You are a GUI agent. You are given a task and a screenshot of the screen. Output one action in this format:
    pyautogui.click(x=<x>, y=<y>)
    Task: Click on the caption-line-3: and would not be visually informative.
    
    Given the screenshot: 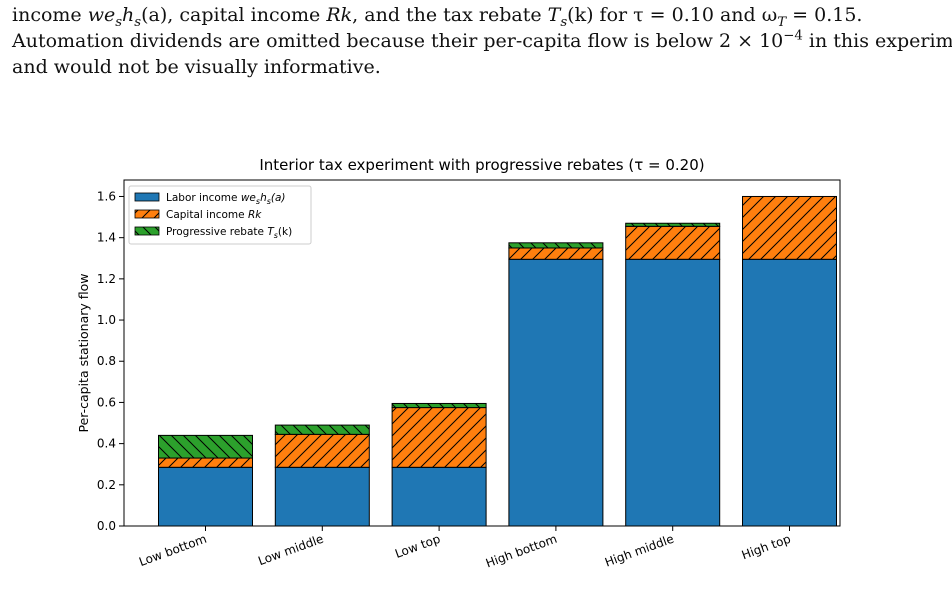 What is the action you would take?
    pyautogui.click(x=196, y=67)
    